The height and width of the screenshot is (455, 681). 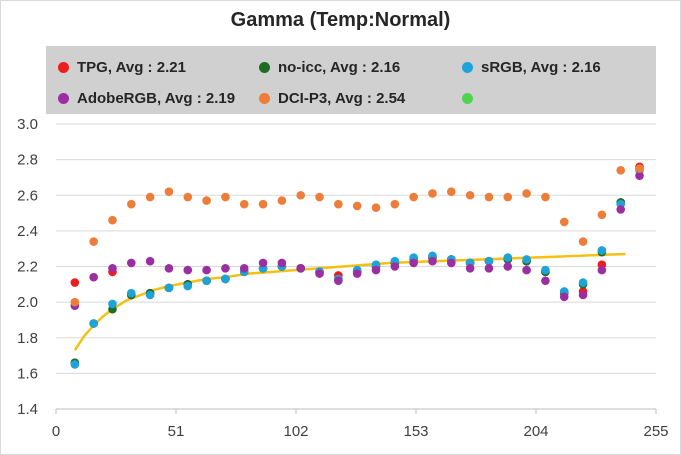 What do you see at coordinates (27, 409) in the screenshot?
I see `y-tick-label: 1.4` at bounding box center [27, 409].